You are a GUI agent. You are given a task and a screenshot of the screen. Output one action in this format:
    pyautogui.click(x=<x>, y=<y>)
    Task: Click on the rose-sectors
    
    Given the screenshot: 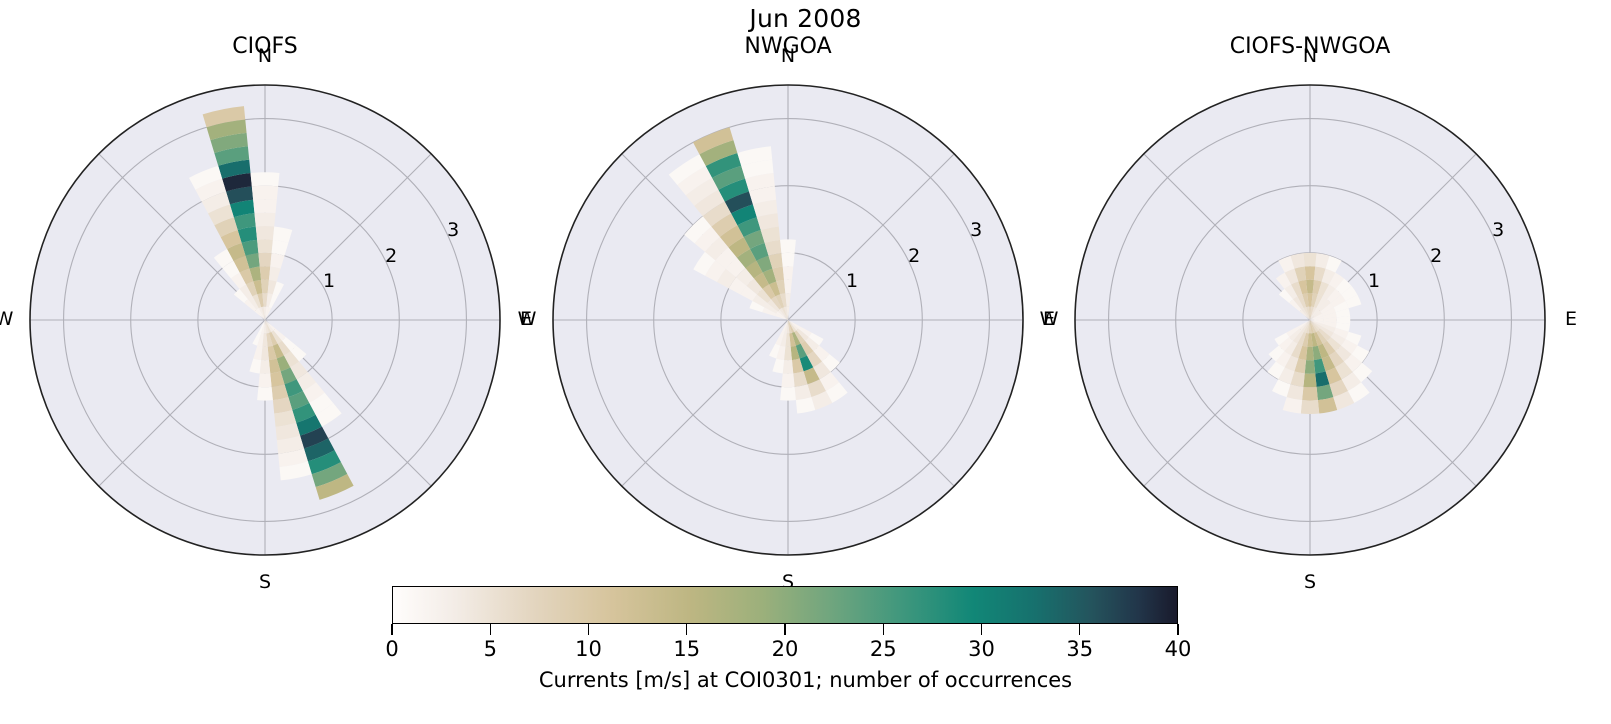 What is the action you would take?
    pyautogui.click(x=1320, y=333)
    